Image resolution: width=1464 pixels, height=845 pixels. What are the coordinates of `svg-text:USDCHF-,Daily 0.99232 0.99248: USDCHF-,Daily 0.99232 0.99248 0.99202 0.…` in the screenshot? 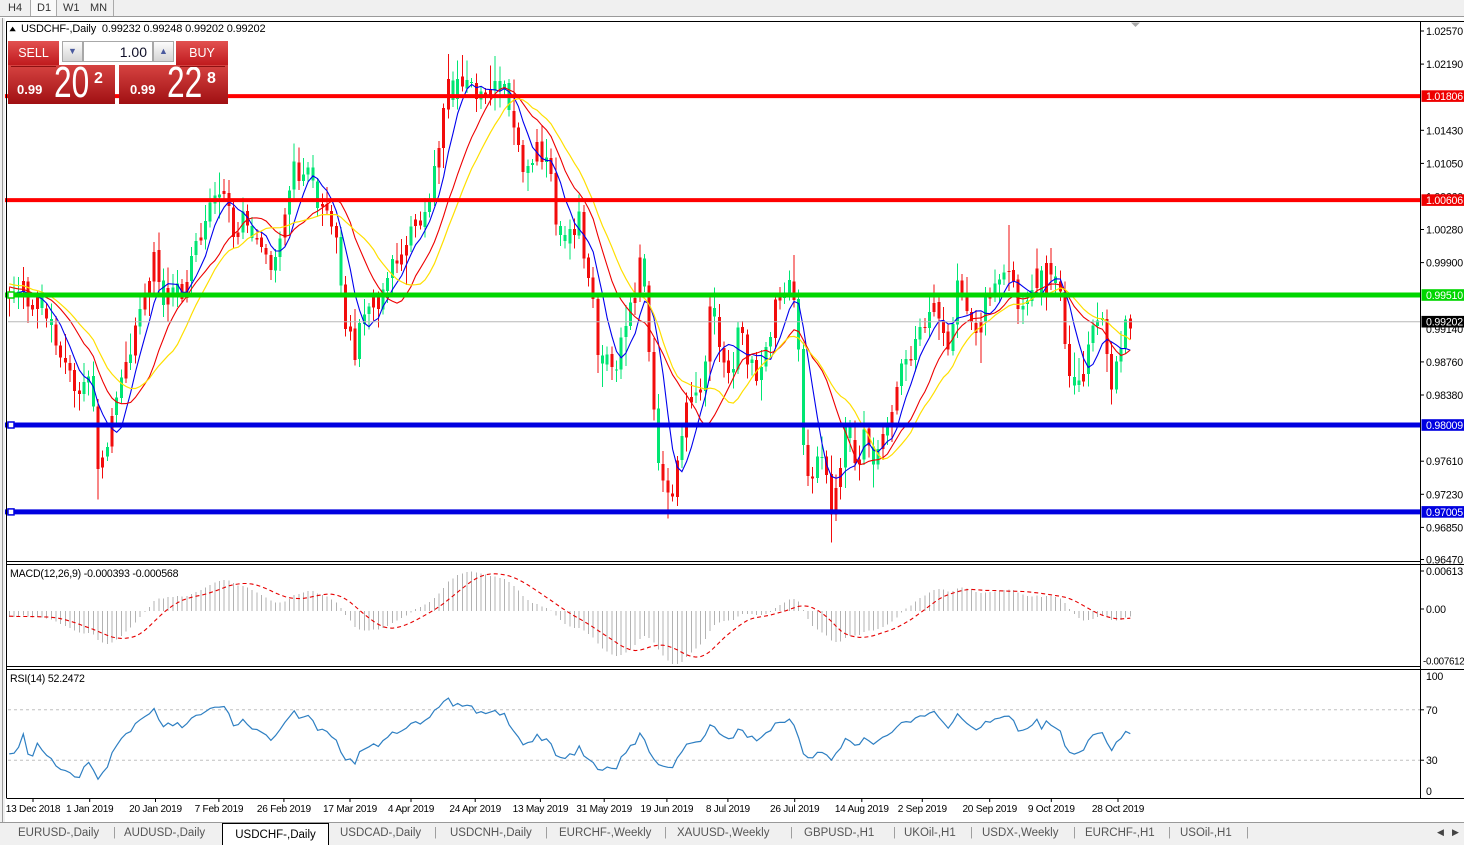 It's located at (143, 29).